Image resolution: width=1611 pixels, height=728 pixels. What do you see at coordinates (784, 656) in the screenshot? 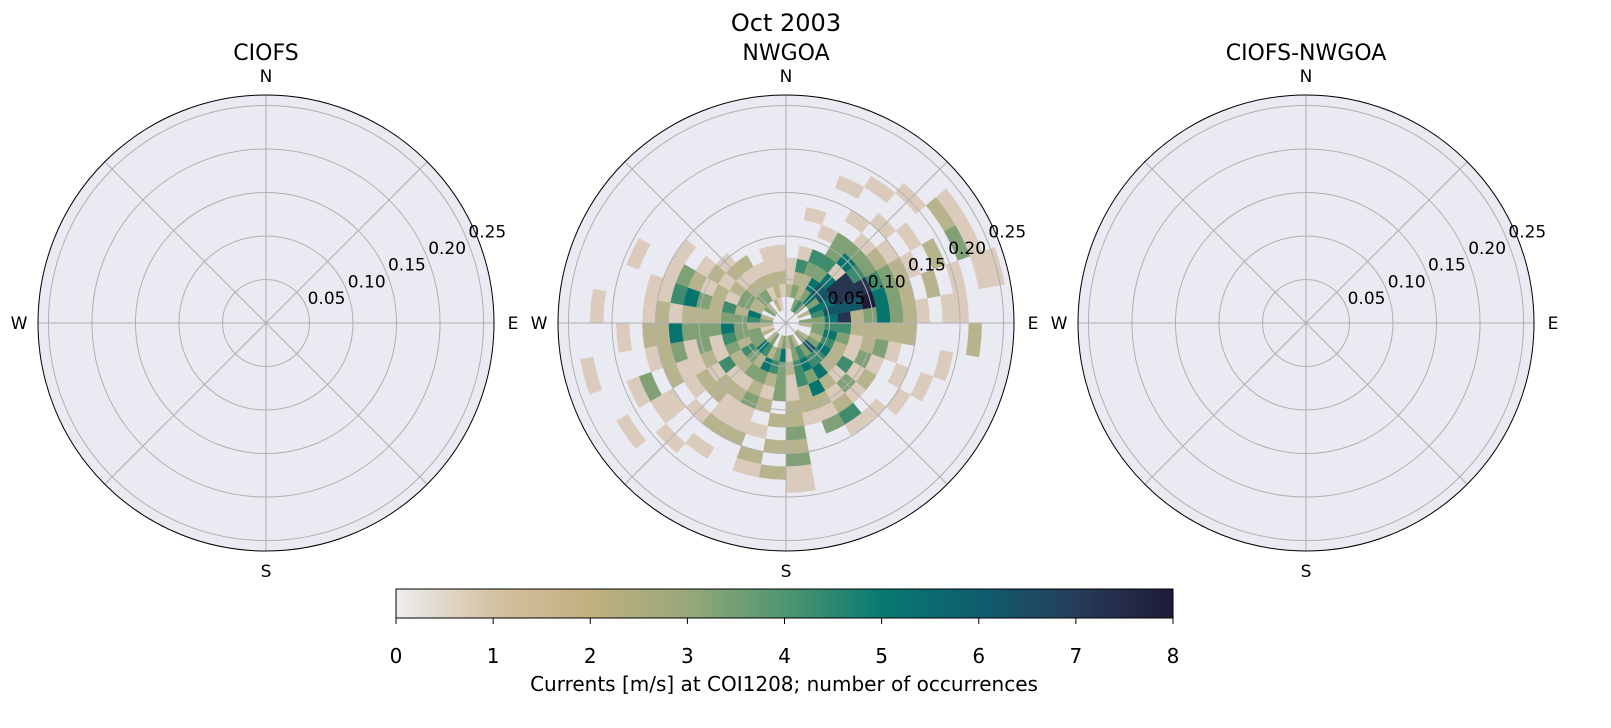
I see `colorbar-tick-label: 4` at bounding box center [784, 656].